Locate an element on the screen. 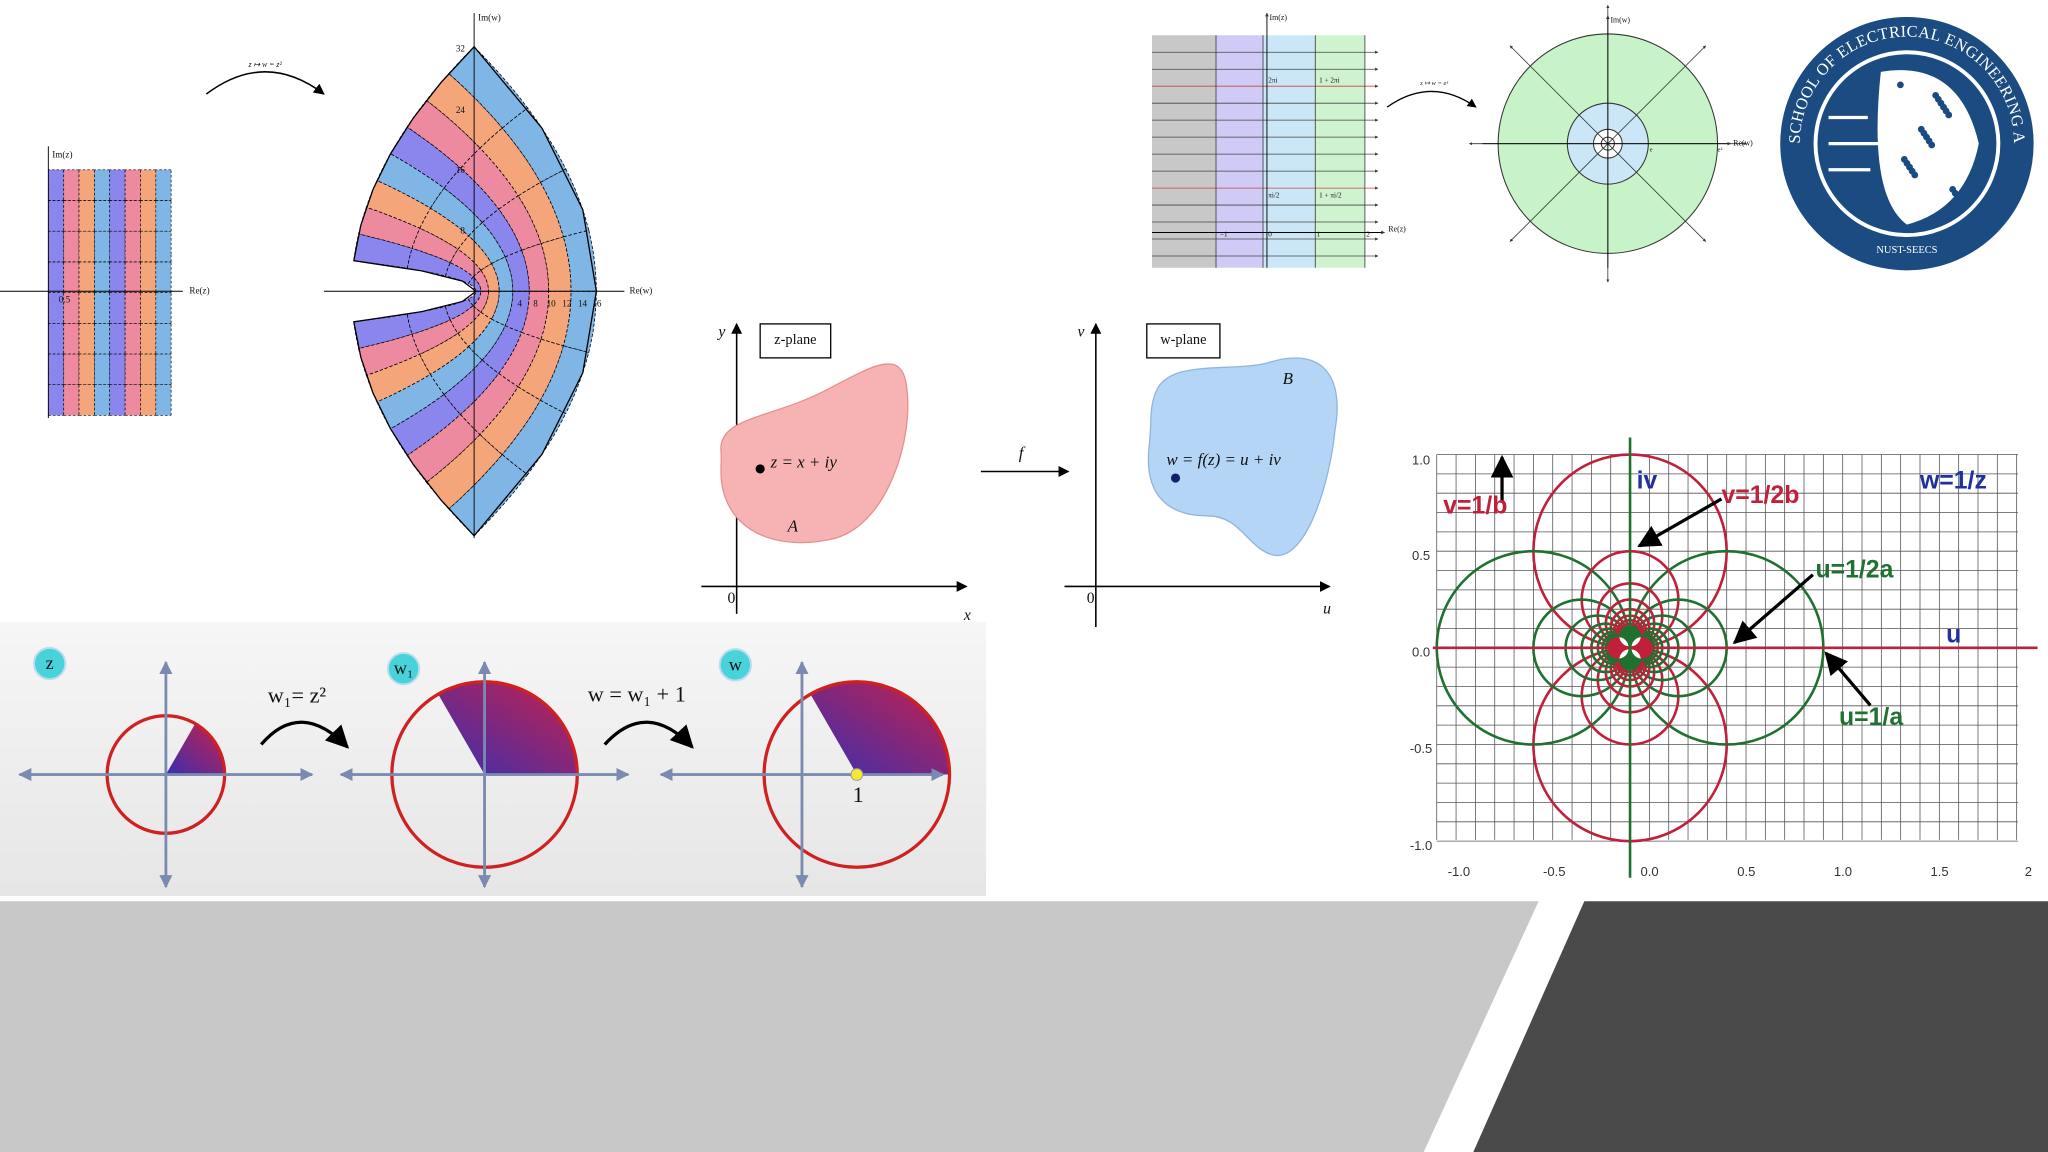 The image size is (2048, 1152). label: -1.0 is located at coordinates (1459, 871).